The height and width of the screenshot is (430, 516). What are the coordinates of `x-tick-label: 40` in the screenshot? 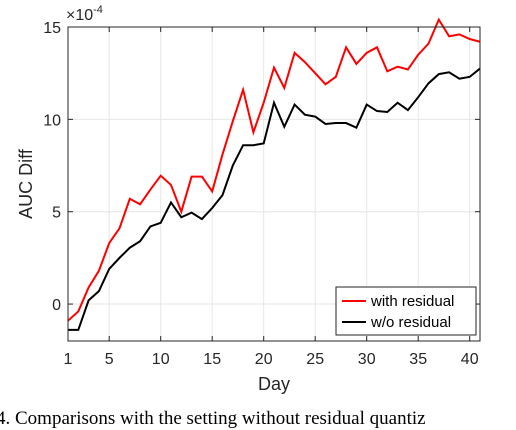 It's located at (470, 359).